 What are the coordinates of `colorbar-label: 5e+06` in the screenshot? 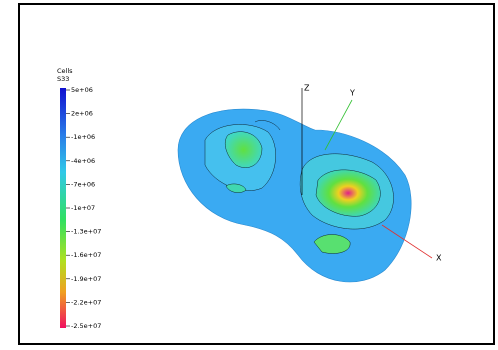 It's located at (82, 90).